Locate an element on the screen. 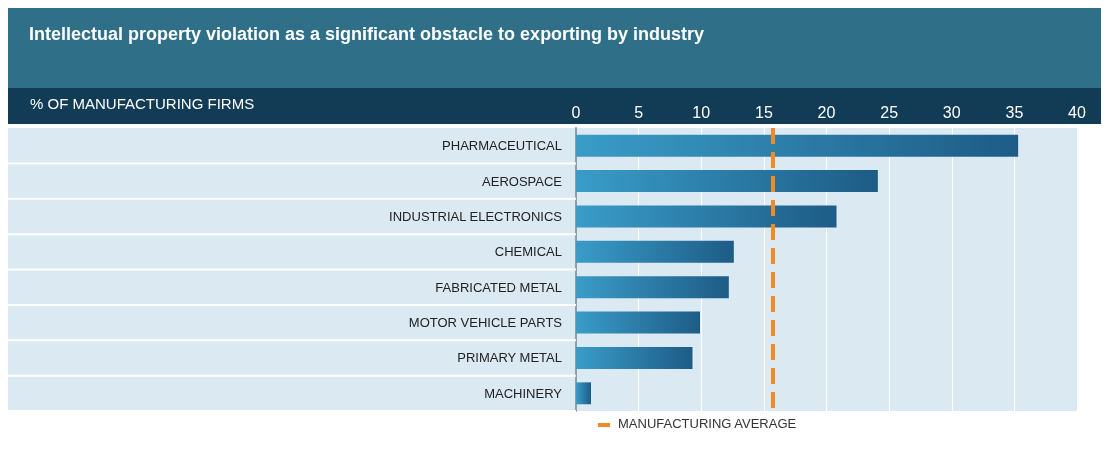  x-tick-label: 10 is located at coordinates (701, 112).